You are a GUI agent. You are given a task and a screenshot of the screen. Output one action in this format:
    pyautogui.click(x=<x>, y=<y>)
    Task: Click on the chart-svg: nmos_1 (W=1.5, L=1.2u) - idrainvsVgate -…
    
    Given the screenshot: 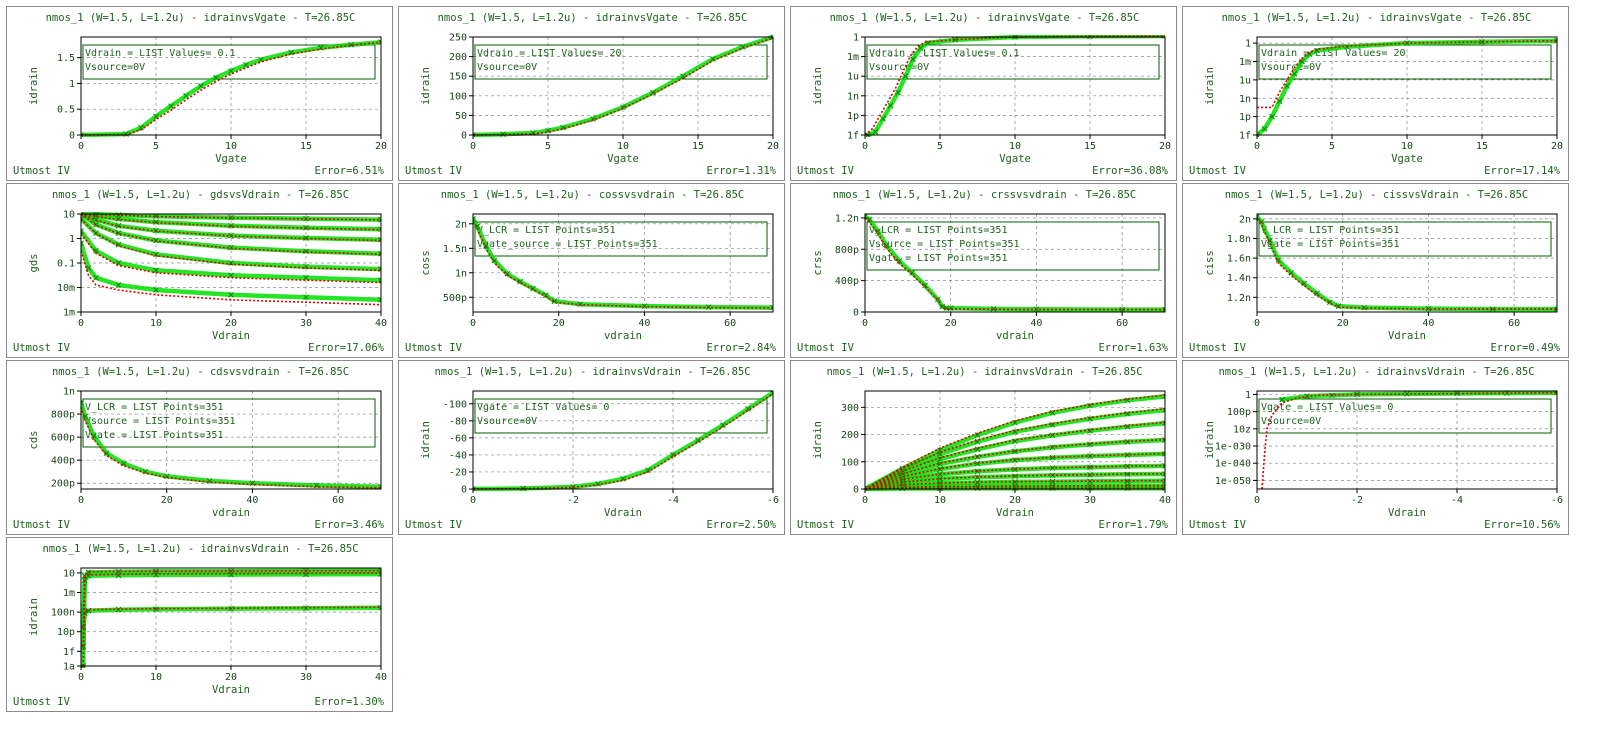 What is the action you would take?
    pyautogui.click(x=984, y=94)
    